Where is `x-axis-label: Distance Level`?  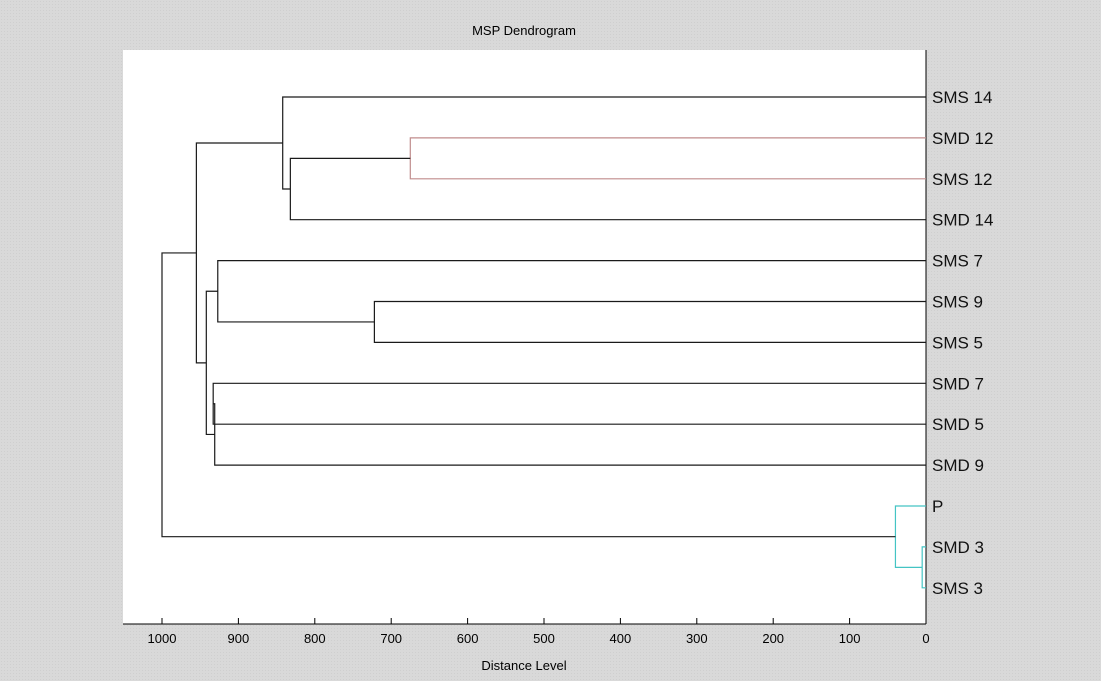
x-axis-label: Distance Level is located at coordinates (523, 665).